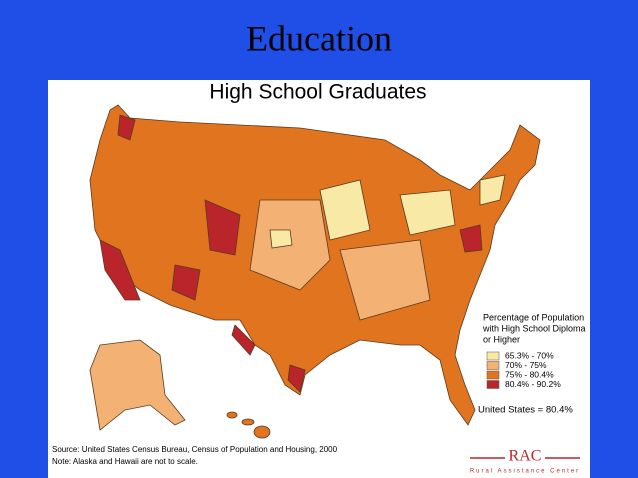  I want to click on legend-label: 75% - 80.4%, so click(529, 374).